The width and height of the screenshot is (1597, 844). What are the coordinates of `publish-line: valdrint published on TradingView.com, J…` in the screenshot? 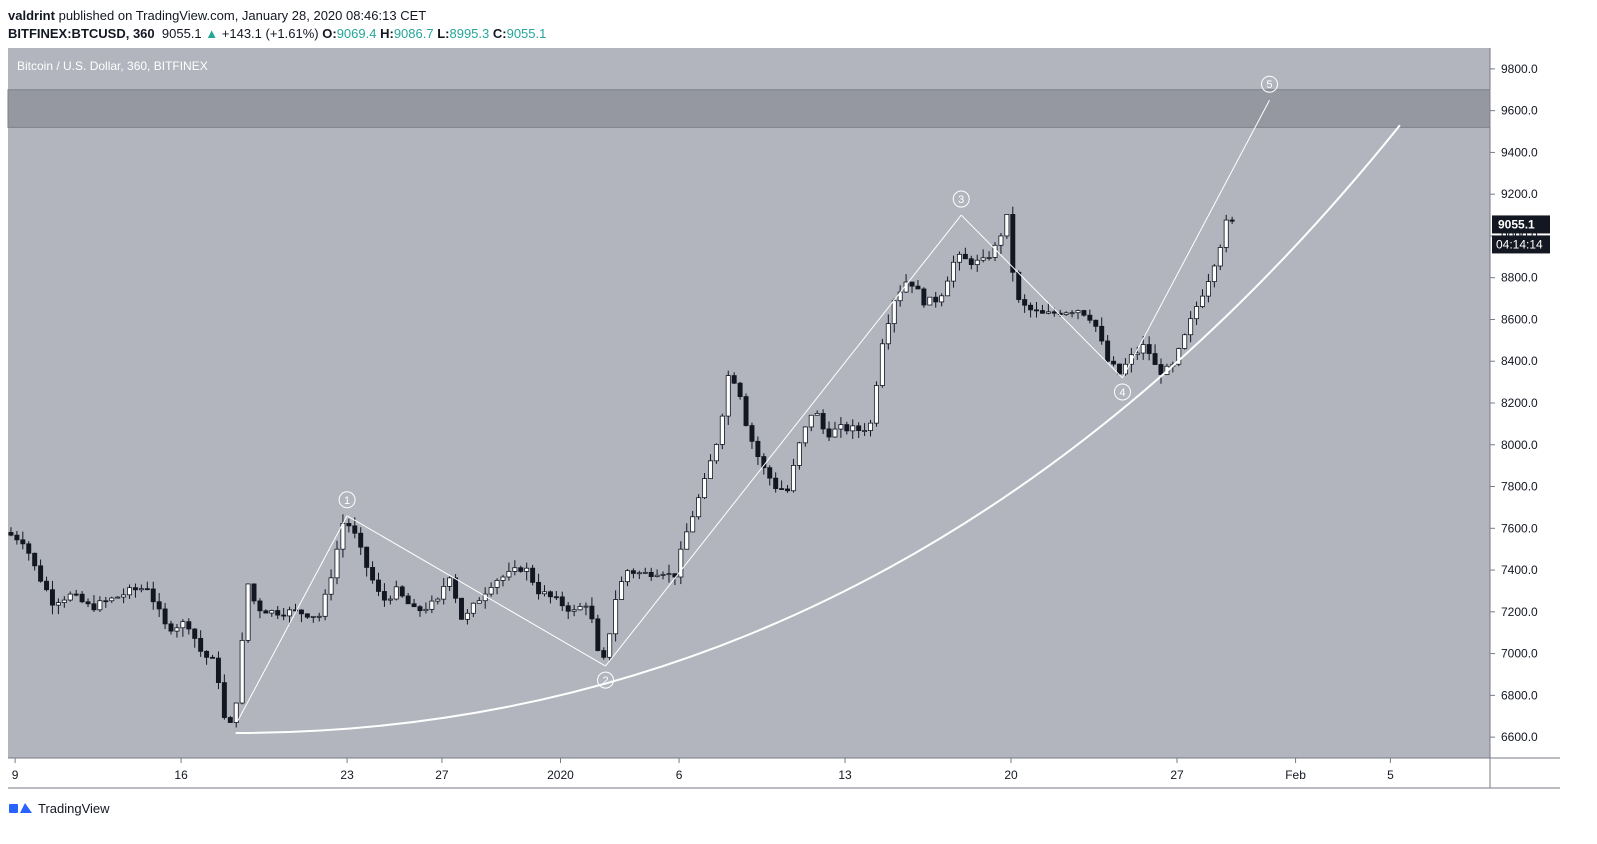 It's located at (277, 16).